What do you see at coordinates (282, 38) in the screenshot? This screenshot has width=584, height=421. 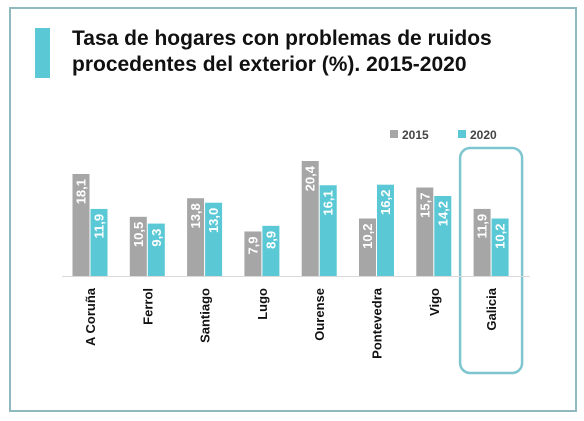 I see `chart-title-line-1: Tasa de hogares con problemas de ruidos` at bounding box center [282, 38].